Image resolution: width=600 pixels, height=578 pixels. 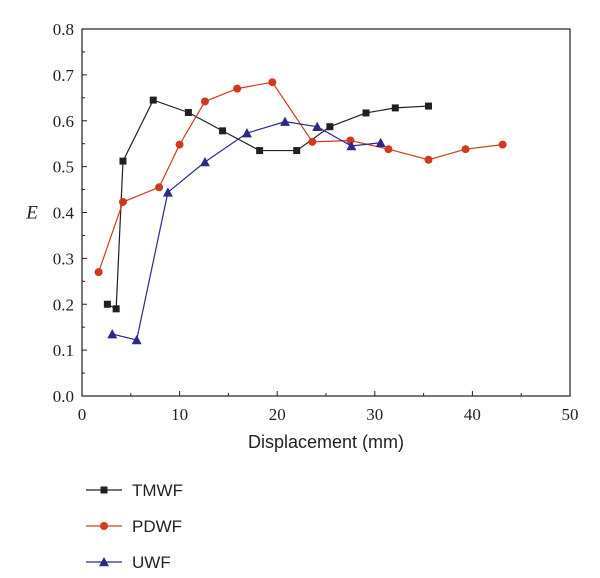 What do you see at coordinates (63, 258) in the screenshot?
I see `y-tick-label: 0.3` at bounding box center [63, 258].